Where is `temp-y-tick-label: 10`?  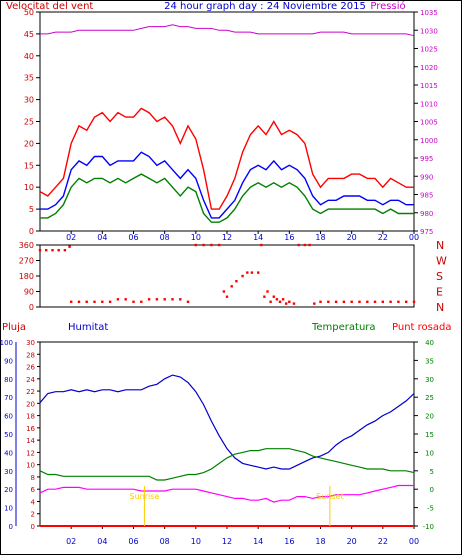
temp-y-tick-label: 10 is located at coordinates (429, 453).